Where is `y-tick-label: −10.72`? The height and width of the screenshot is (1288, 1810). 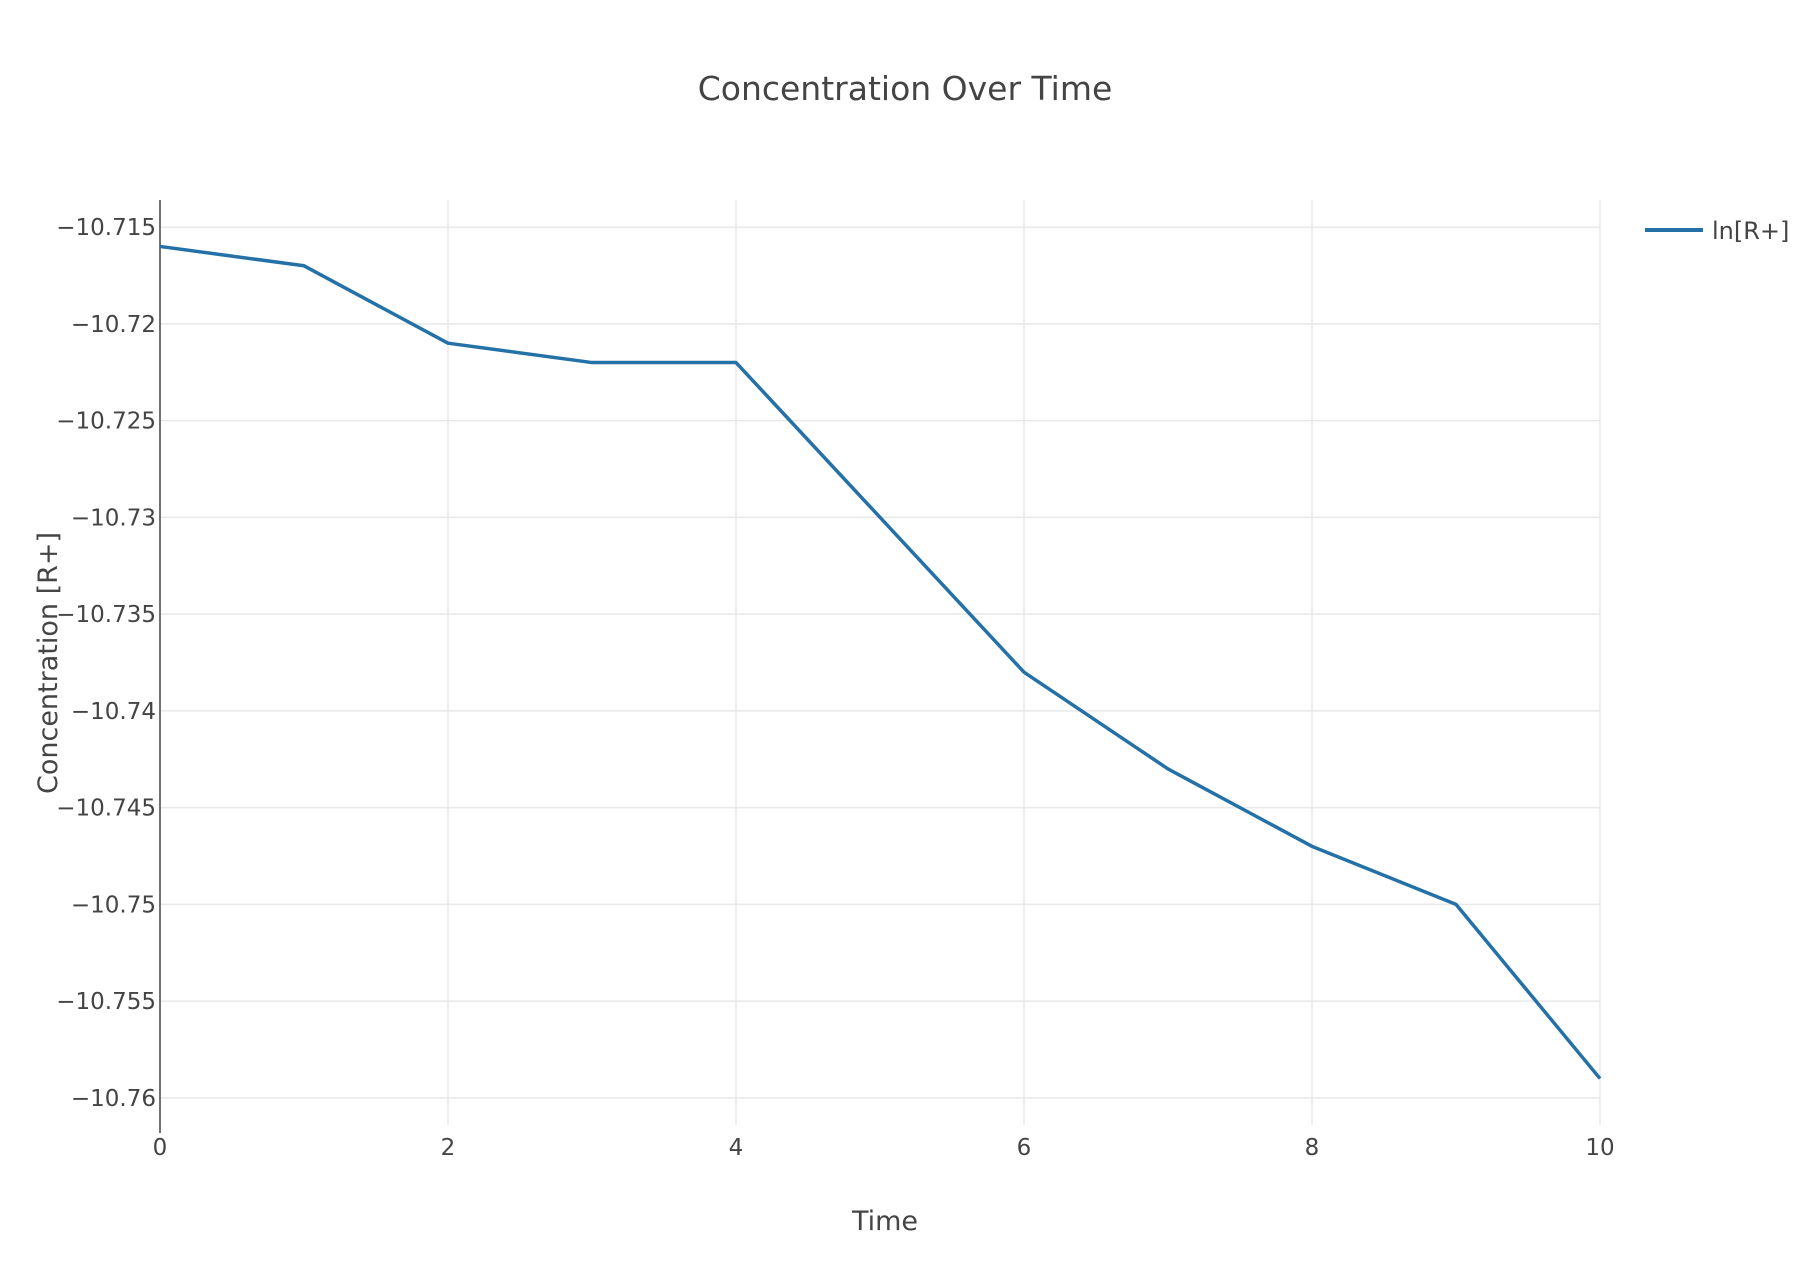 y-tick-label: −10.72 is located at coordinates (113, 325).